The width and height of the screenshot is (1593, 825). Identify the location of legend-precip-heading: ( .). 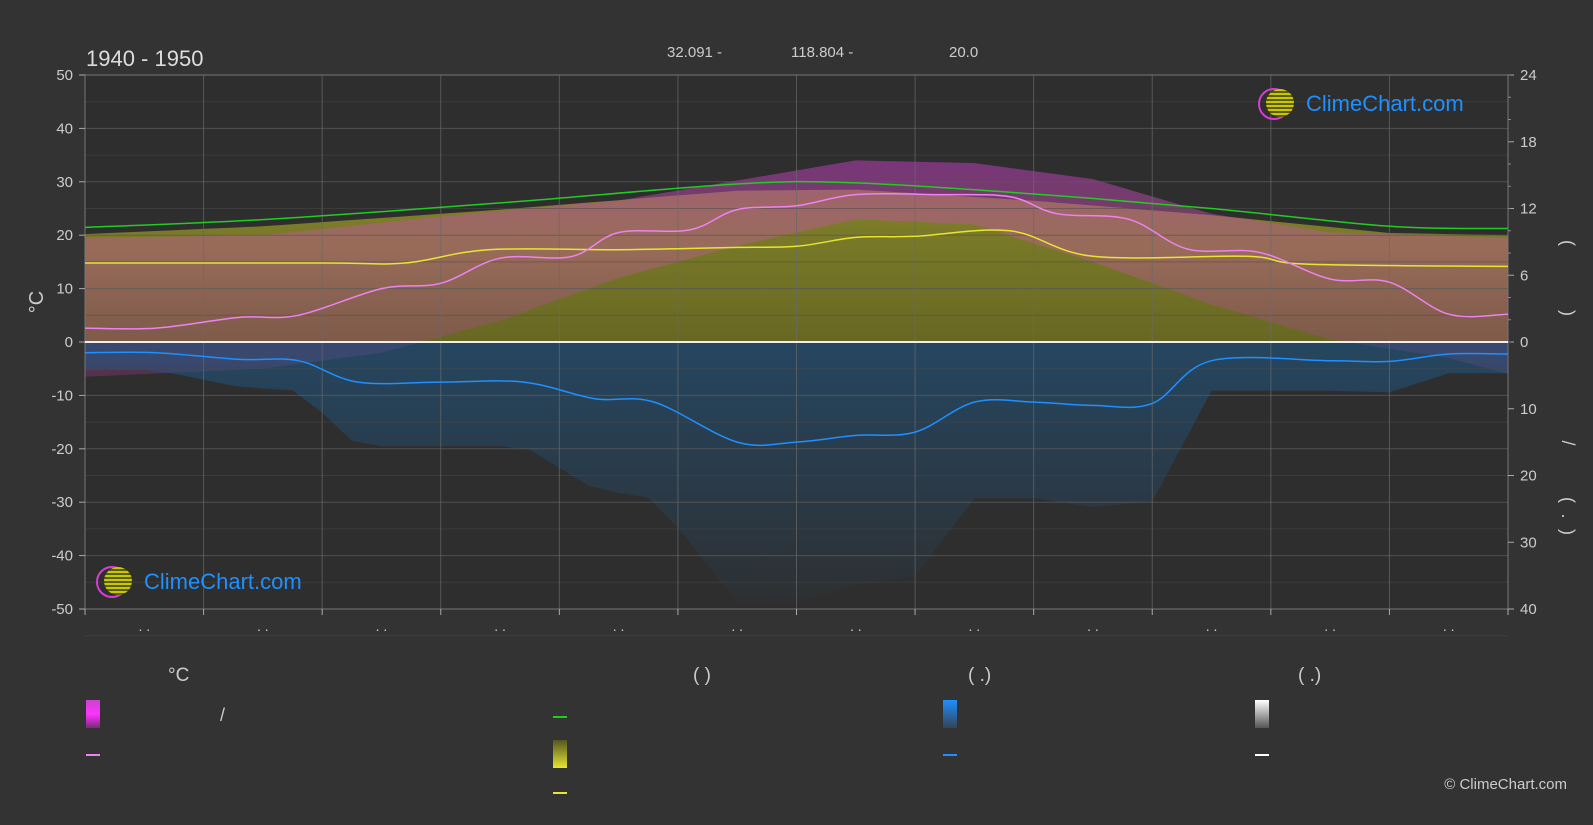
(980, 675).